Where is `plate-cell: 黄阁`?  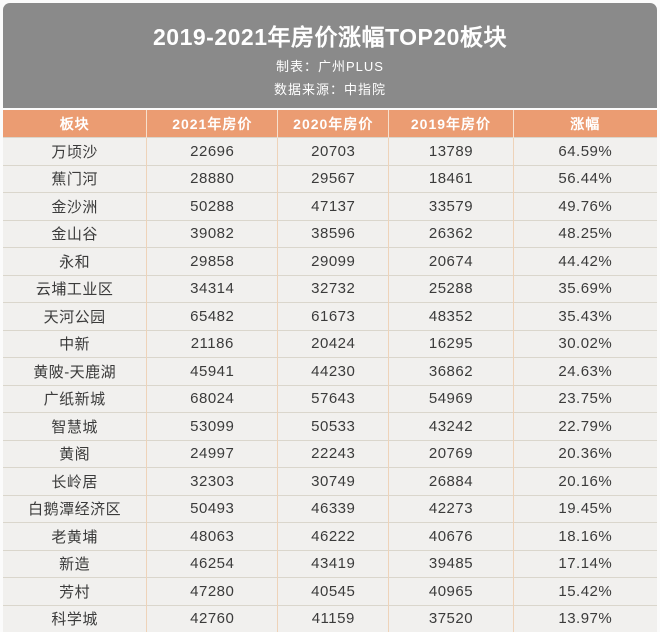 plate-cell: 黄阁 is located at coordinates (75, 453).